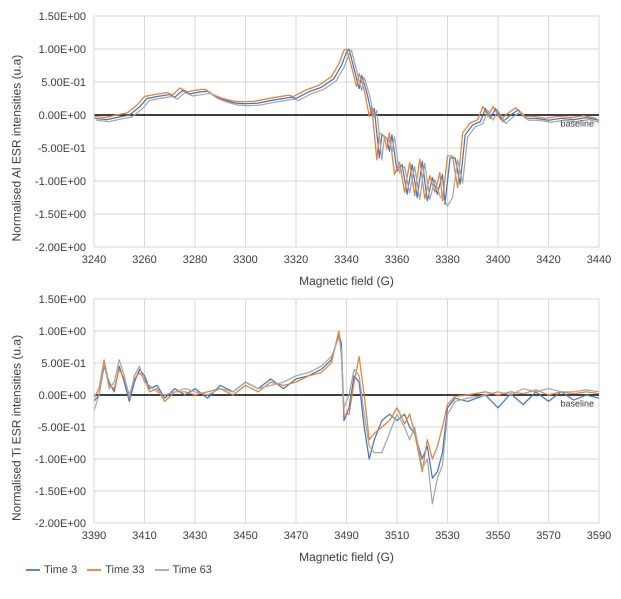  What do you see at coordinates (498, 536) in the screenshot?
I see `x-tick-label: 3550` at bounding box center [498, 536].